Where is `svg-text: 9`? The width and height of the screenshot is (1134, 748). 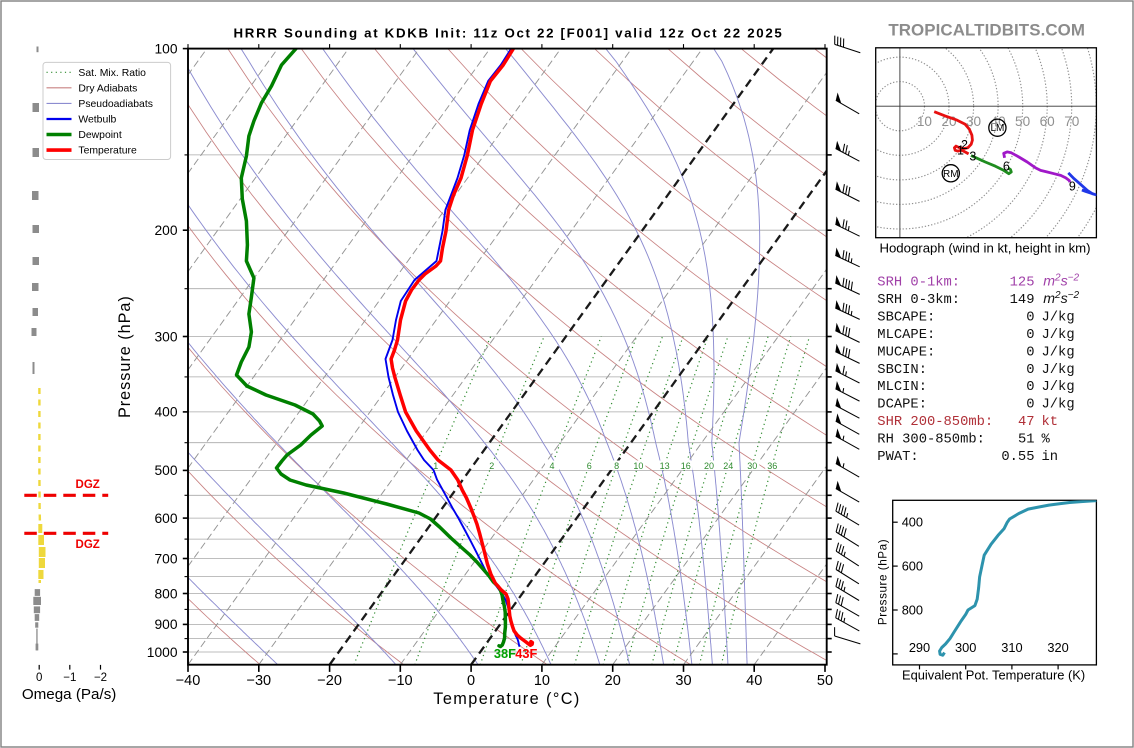
svg-text: 9 is located at coordinates (1072, 187).